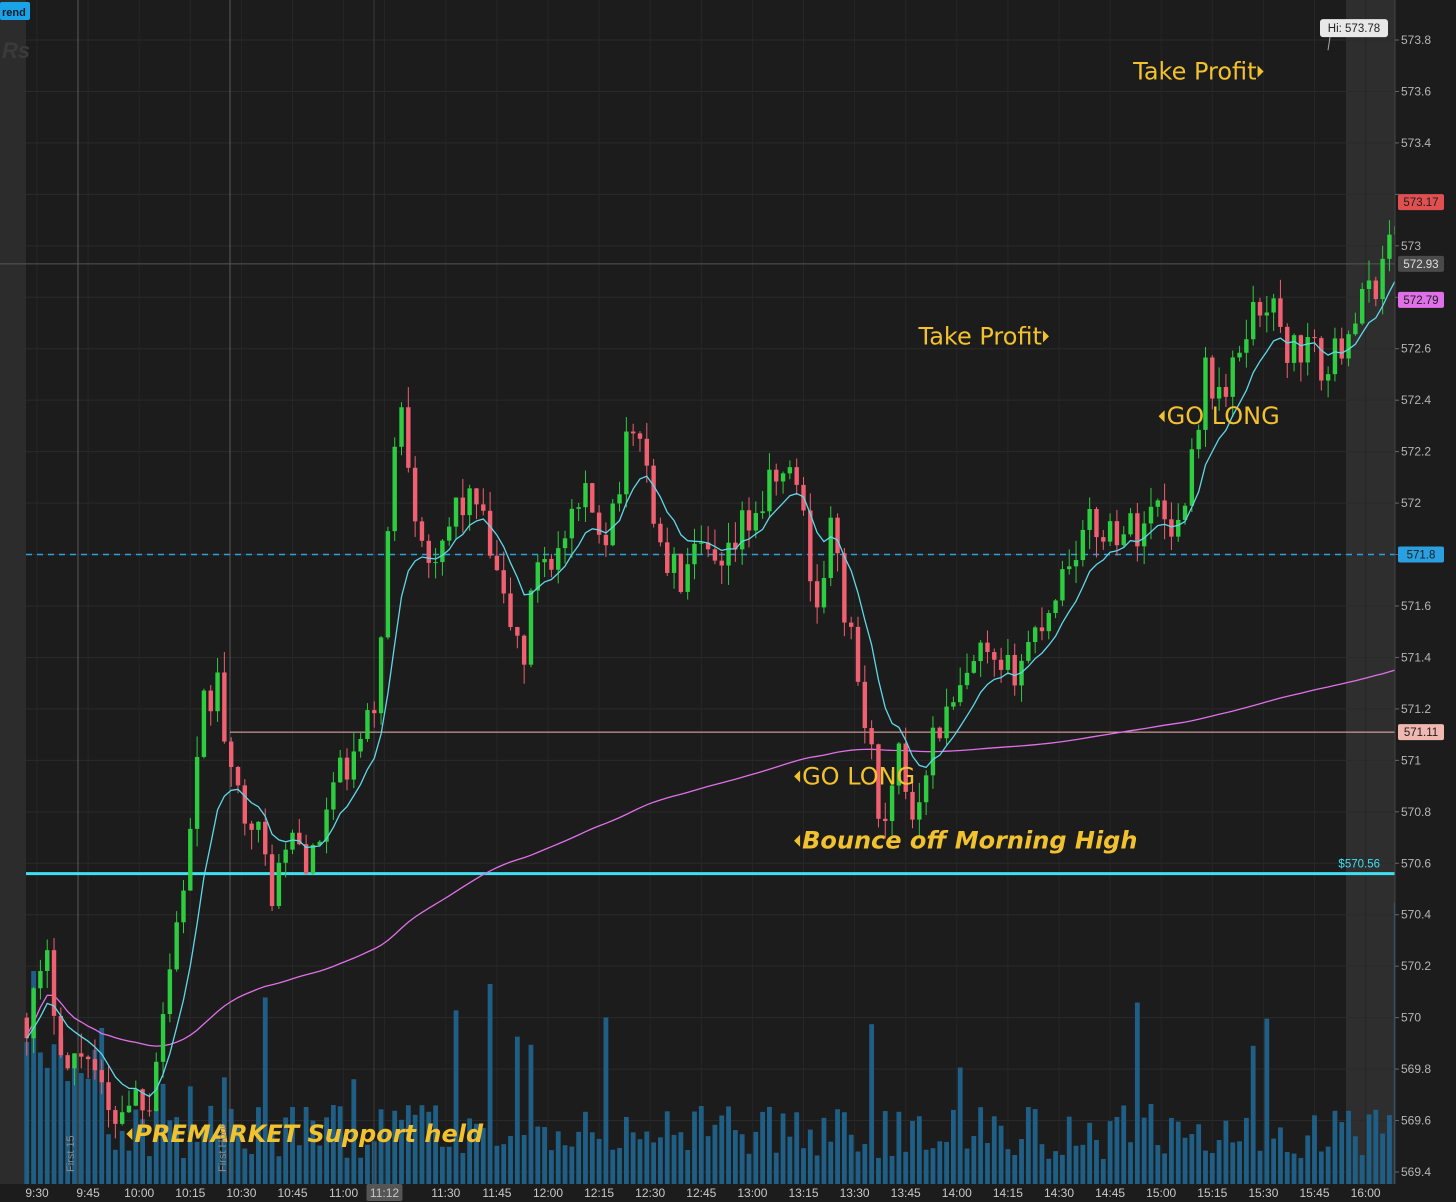 This screenshot has height=1202, width=1456. What do you see at coordinates (1411, 1018) in the screenshot?
I see `y-tick-label: 570` at bounding box center [1411, 1018].